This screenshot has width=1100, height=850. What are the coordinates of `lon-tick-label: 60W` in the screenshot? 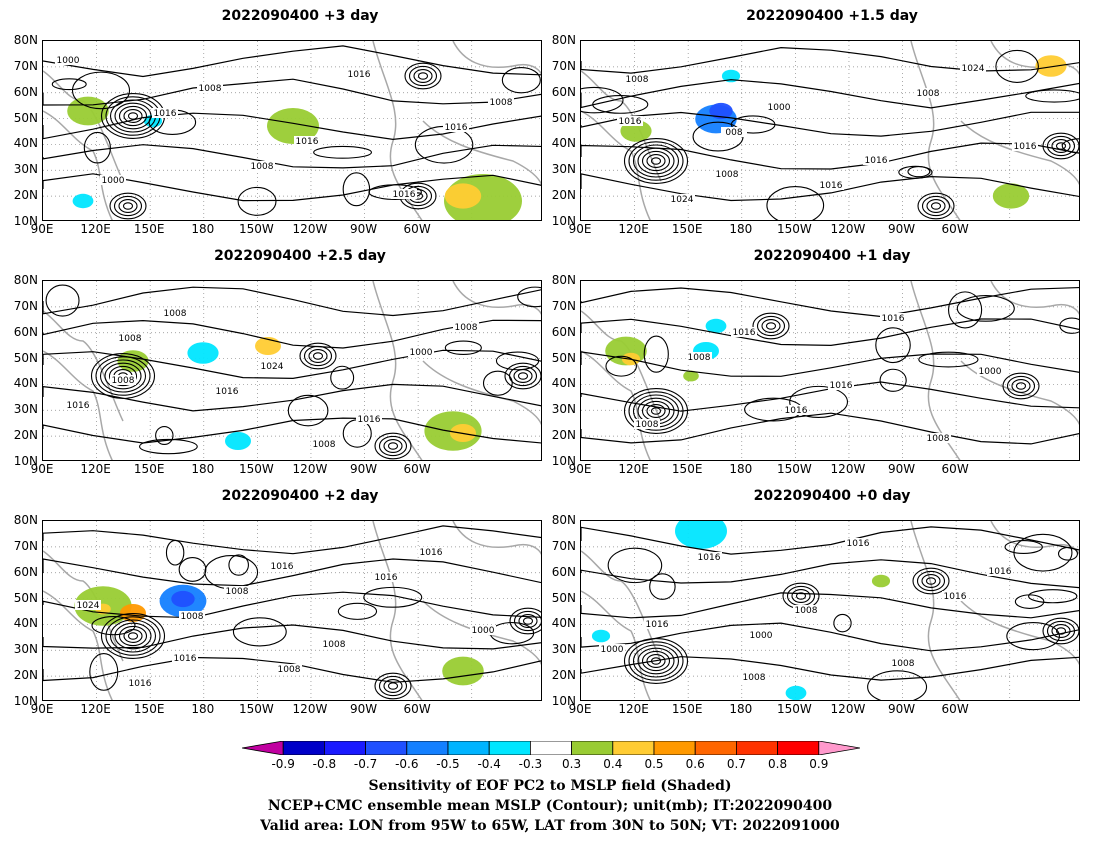 It's located at (417, 709).